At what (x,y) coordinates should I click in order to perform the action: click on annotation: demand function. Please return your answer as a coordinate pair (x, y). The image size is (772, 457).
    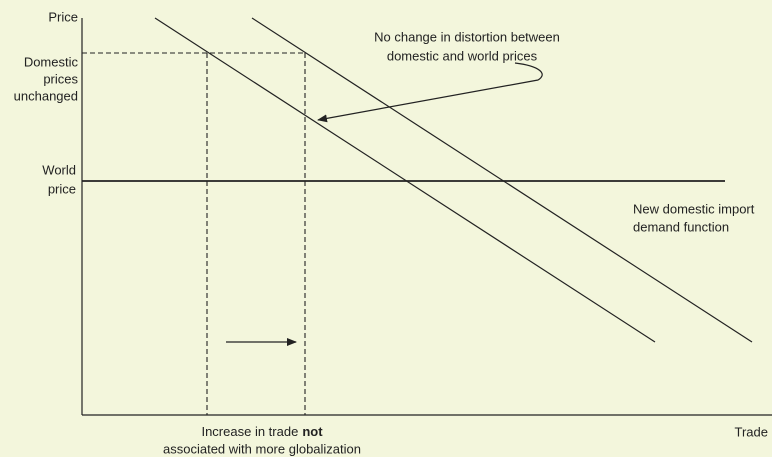
    Looking at the image, I should click on (681, 226).